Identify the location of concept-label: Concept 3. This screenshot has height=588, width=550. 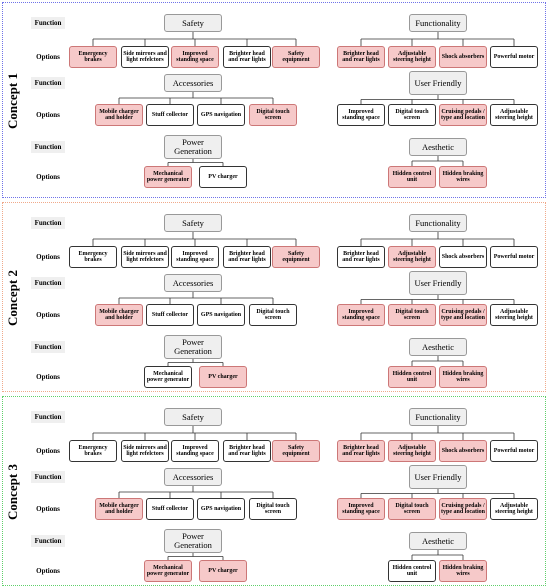
(12, 492).